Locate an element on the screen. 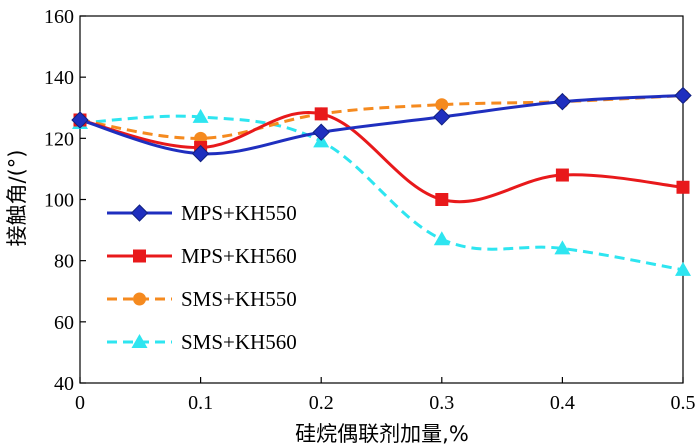  series-line is located at coordinates (381, 117).